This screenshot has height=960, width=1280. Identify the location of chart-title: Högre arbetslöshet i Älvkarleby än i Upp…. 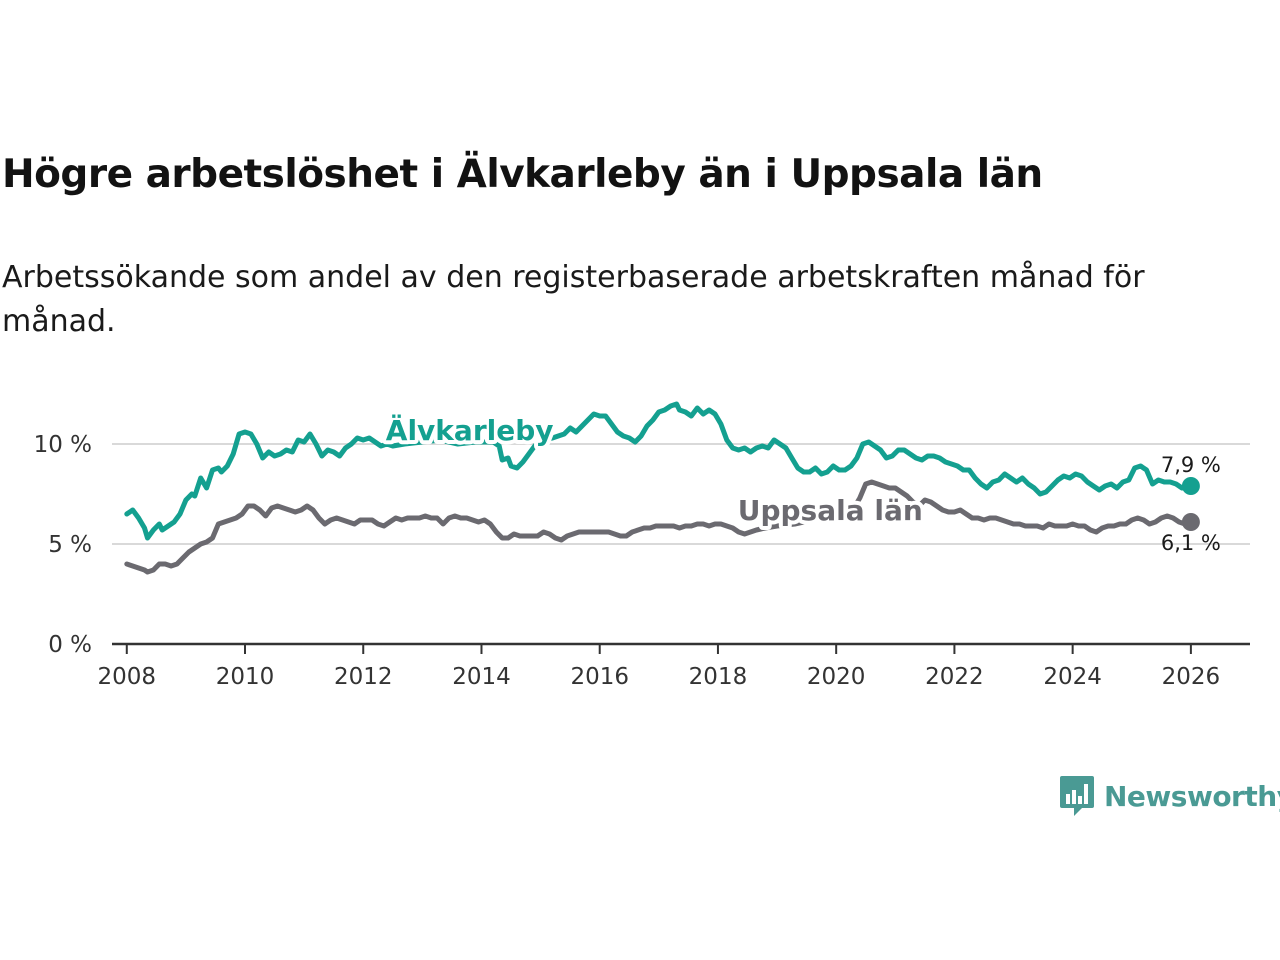
(522, 174).